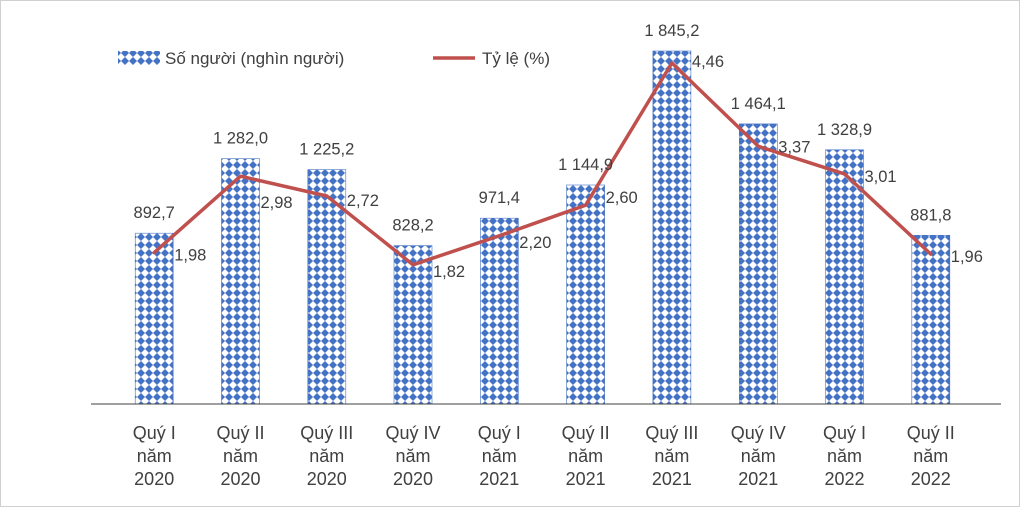 Image resolution: width=1020 pixels, height=511 pixels. I want to click on category-label-9-line-1: năm, so click(930, 456).